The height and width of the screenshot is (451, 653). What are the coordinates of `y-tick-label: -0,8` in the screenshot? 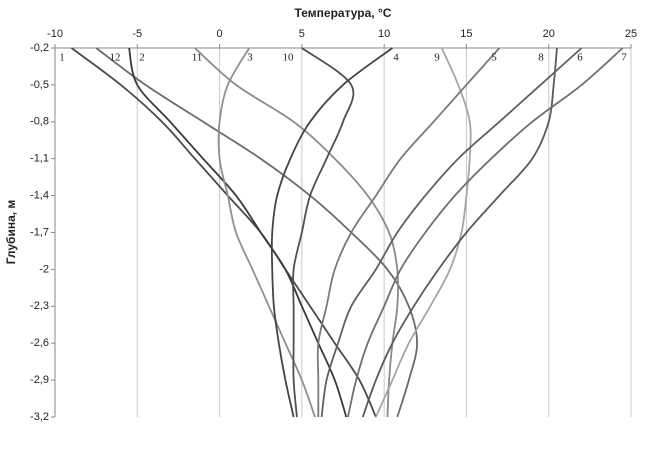 It's located at (39, 122).